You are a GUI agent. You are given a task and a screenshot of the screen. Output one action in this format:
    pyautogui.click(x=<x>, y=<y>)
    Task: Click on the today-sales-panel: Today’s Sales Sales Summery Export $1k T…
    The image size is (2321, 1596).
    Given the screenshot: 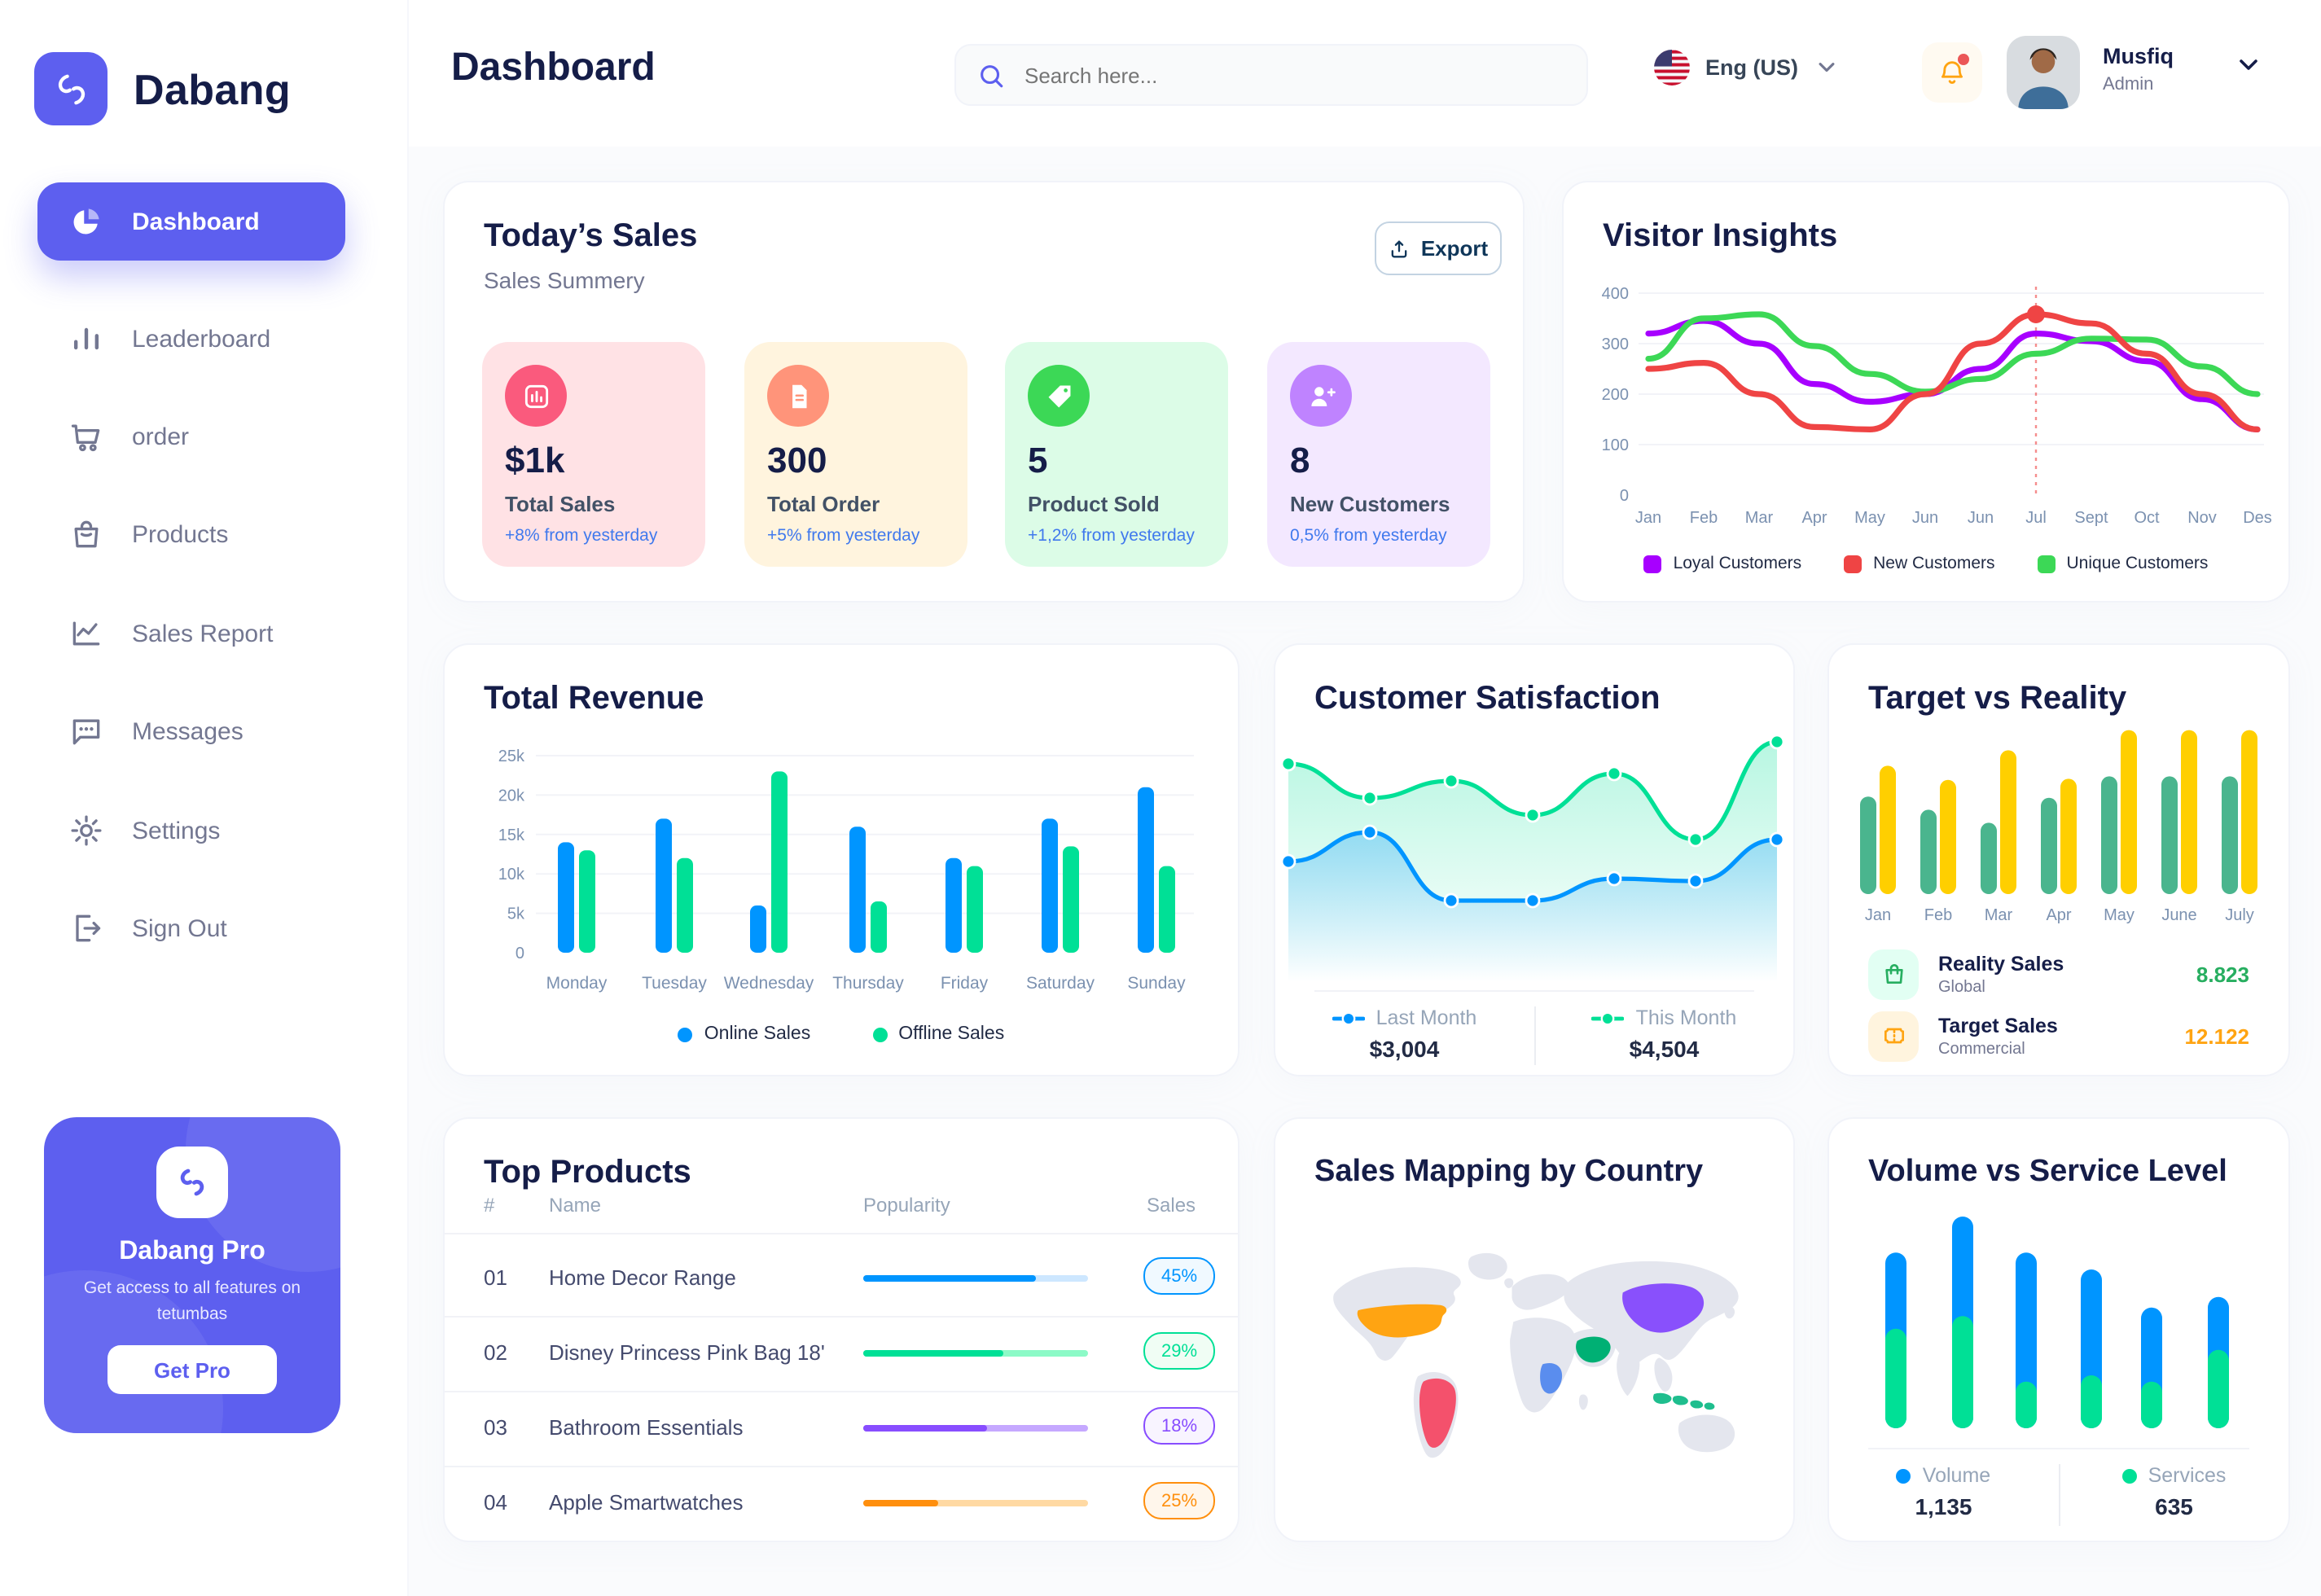 What is the action you would take?
    pyautogui.click(x=984, y=392)
    